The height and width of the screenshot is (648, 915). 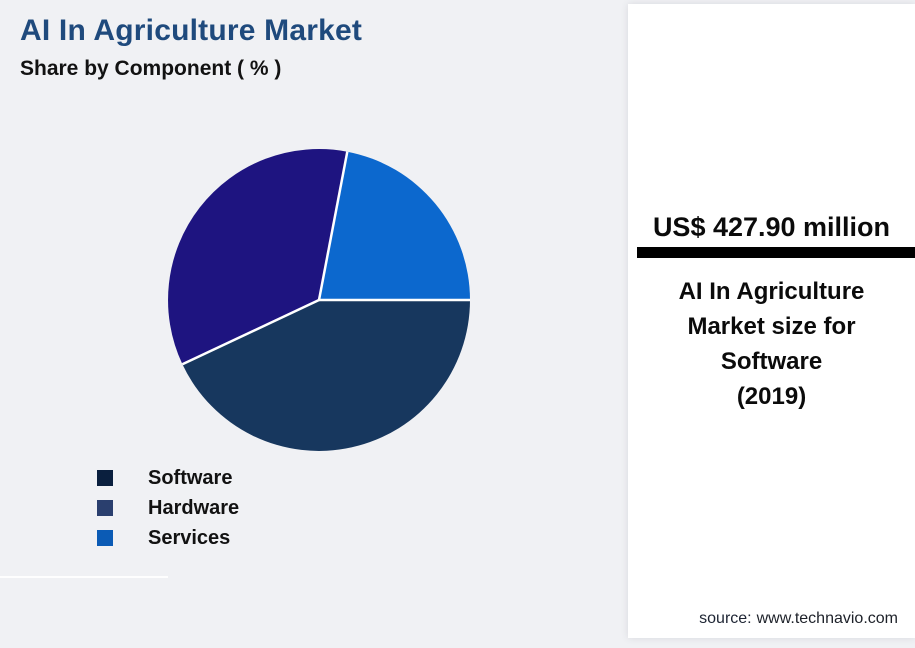 I want to click on legend-label-software: Software, so click(x=190, y=477).